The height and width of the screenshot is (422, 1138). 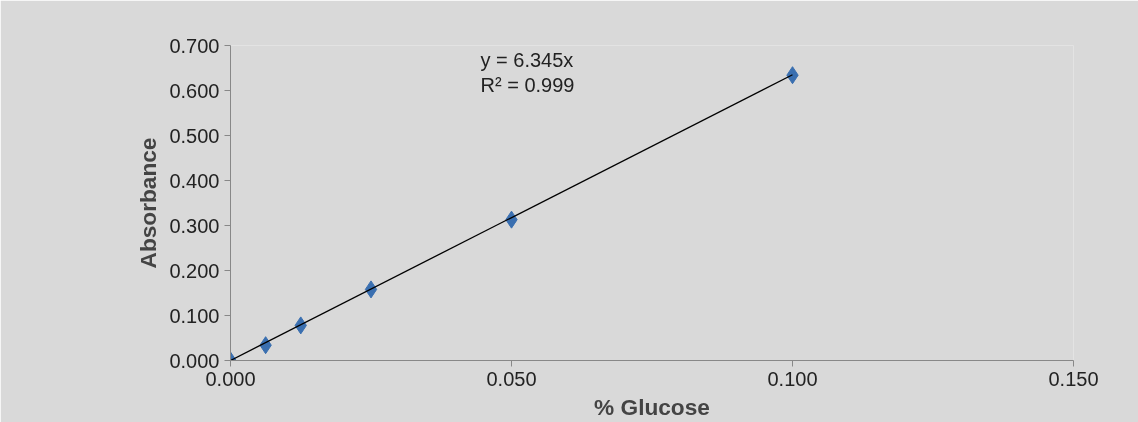 What do you see at coordinates (194, 225) in the screenshot?
I see `y-tick-label: 0.300` at bounding box center [194, 225].